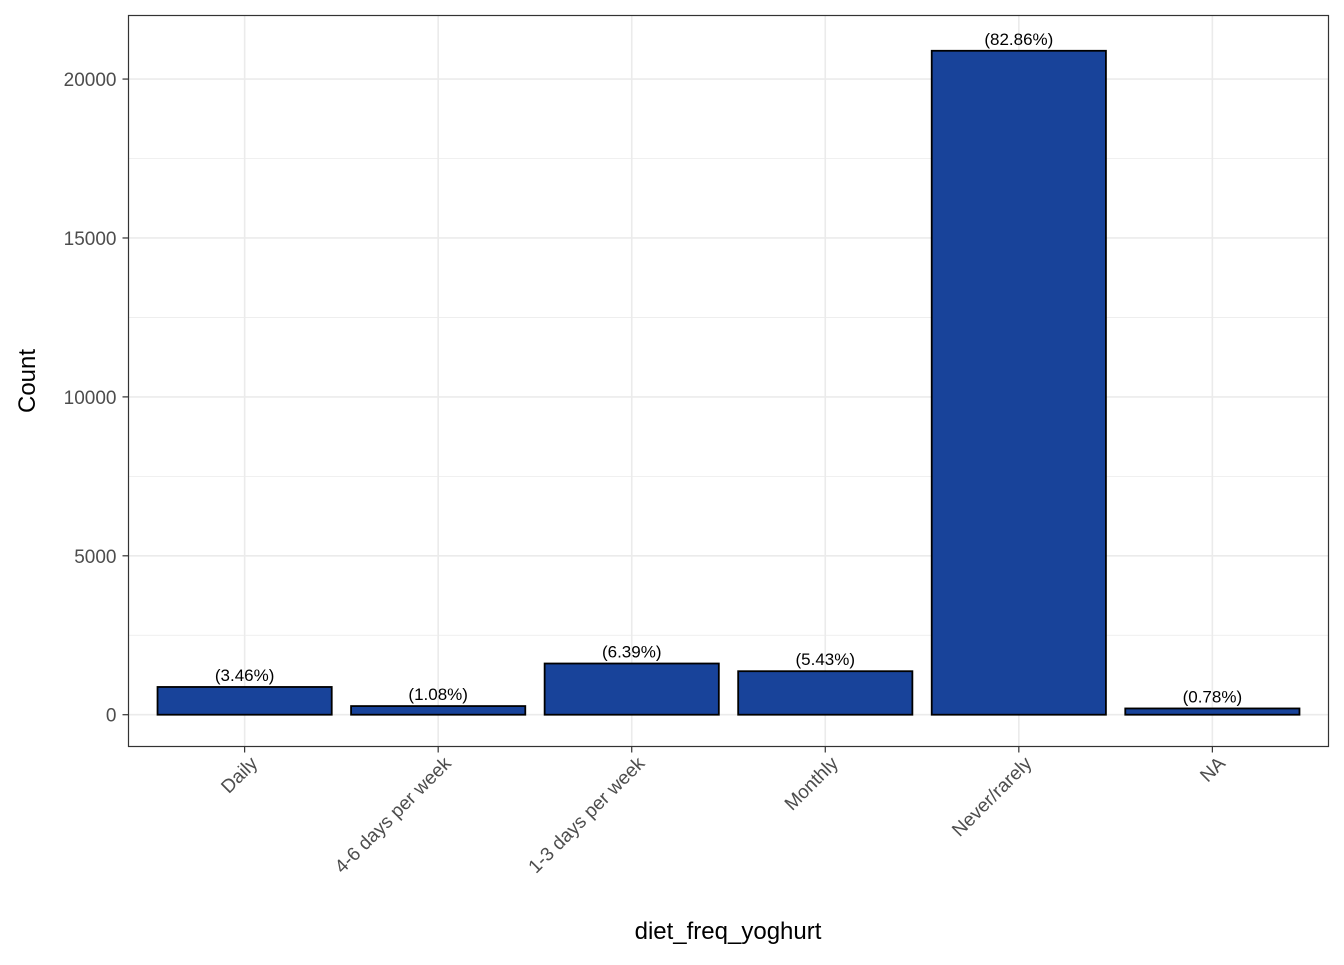 Image resolution: width=1344 pixels, height=965 pixels. Describe the element at coordinates (587, 815) in the screenshot. I see `x-tick-label: 1-3 days per week` at that location.